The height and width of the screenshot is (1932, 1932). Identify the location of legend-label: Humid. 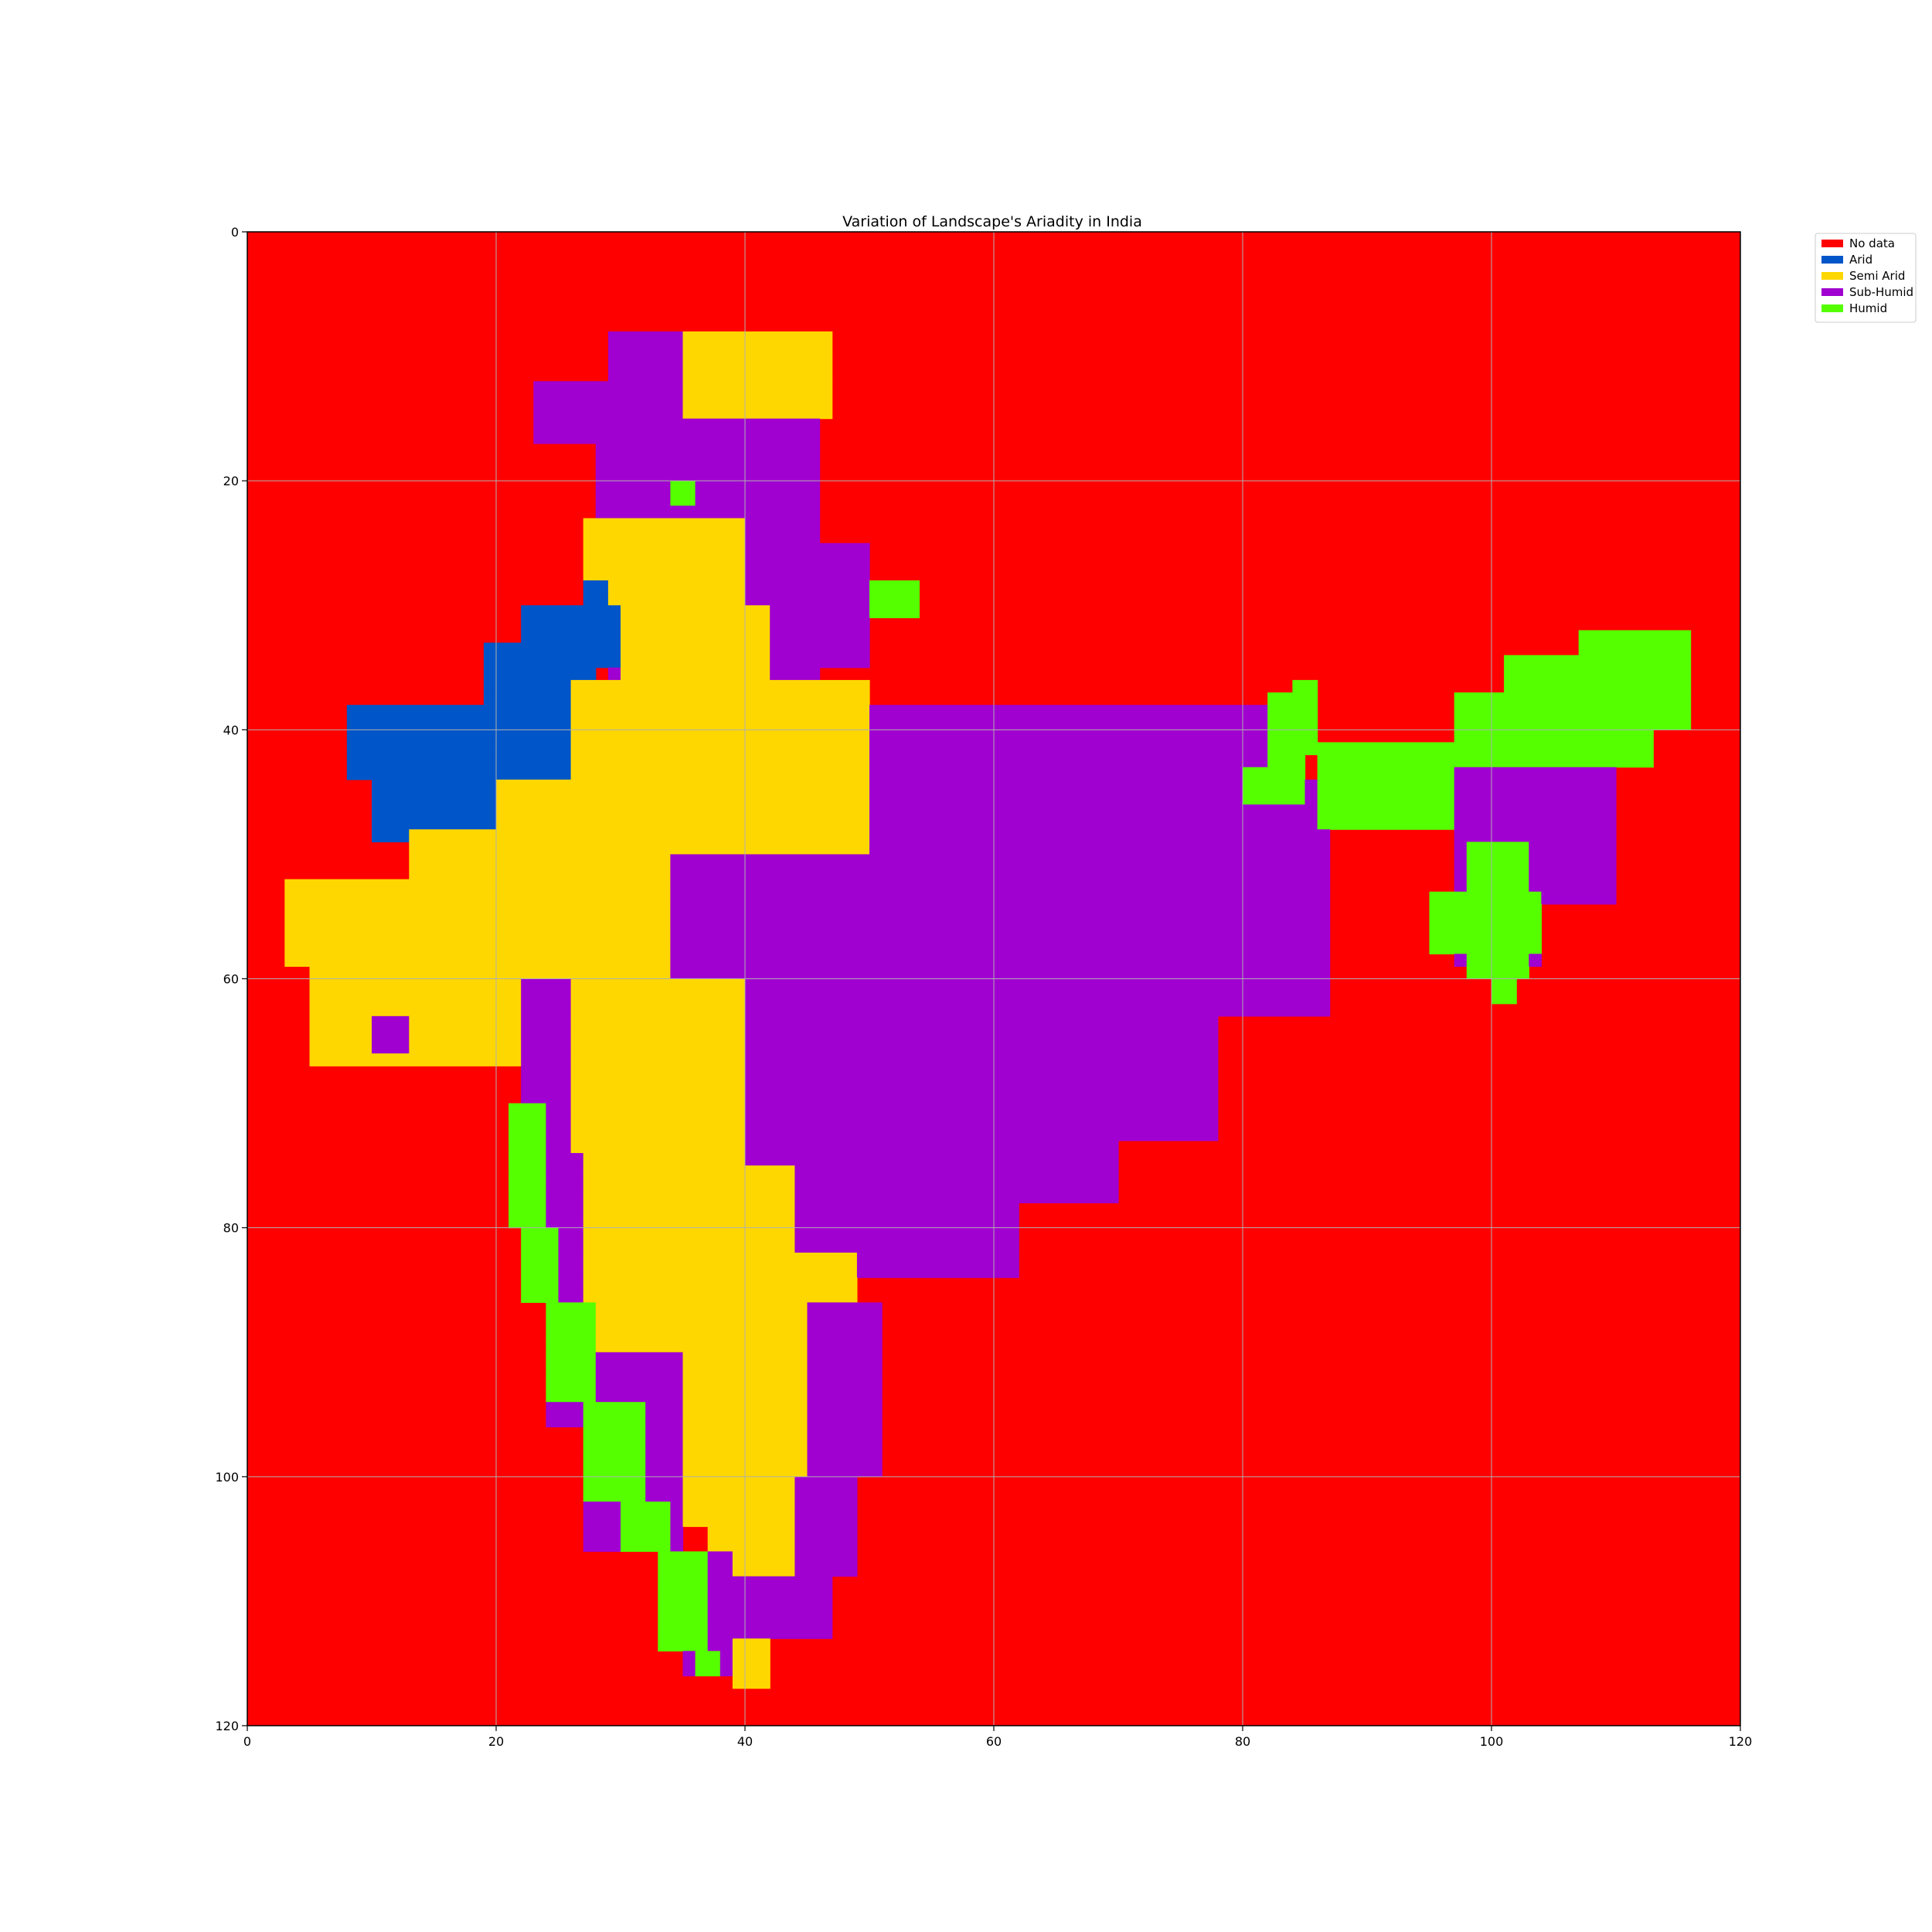
(1868, 308).